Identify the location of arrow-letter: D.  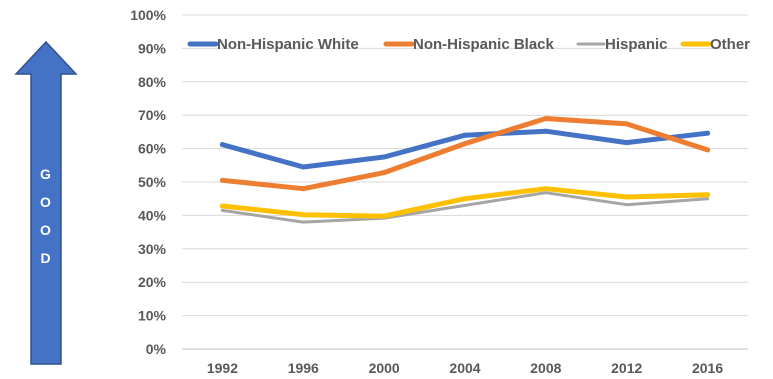
(46, 258).